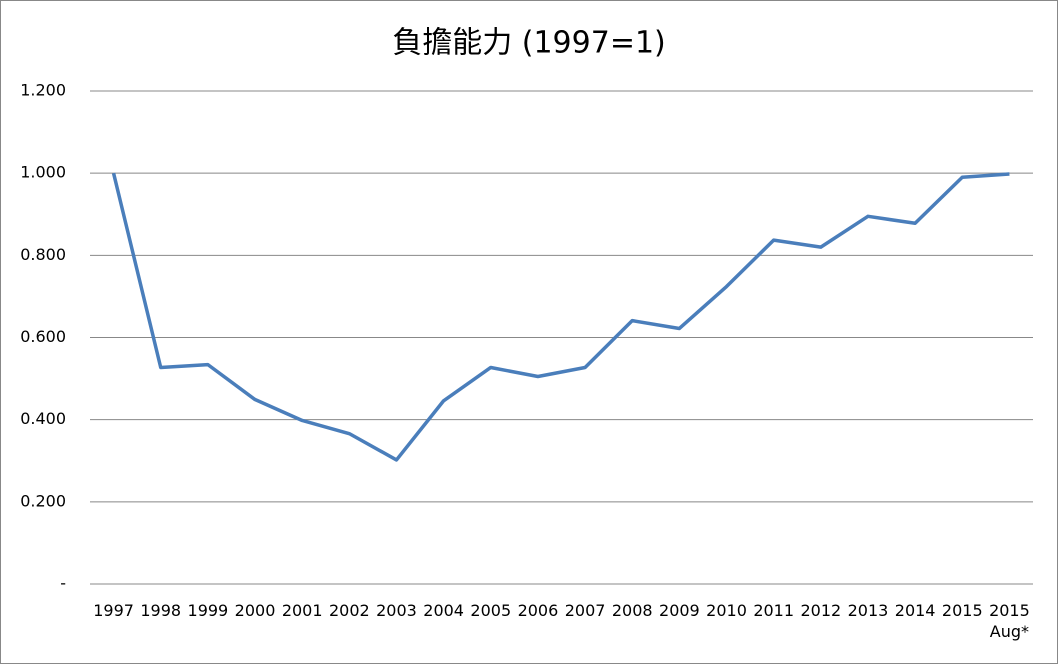 The height and width of the screenshot is (664, 1058). What do you see at coordinates (161, 610) in the screenshot?
I see `x-tick-label: 1998` at bounding box center [161, 610].